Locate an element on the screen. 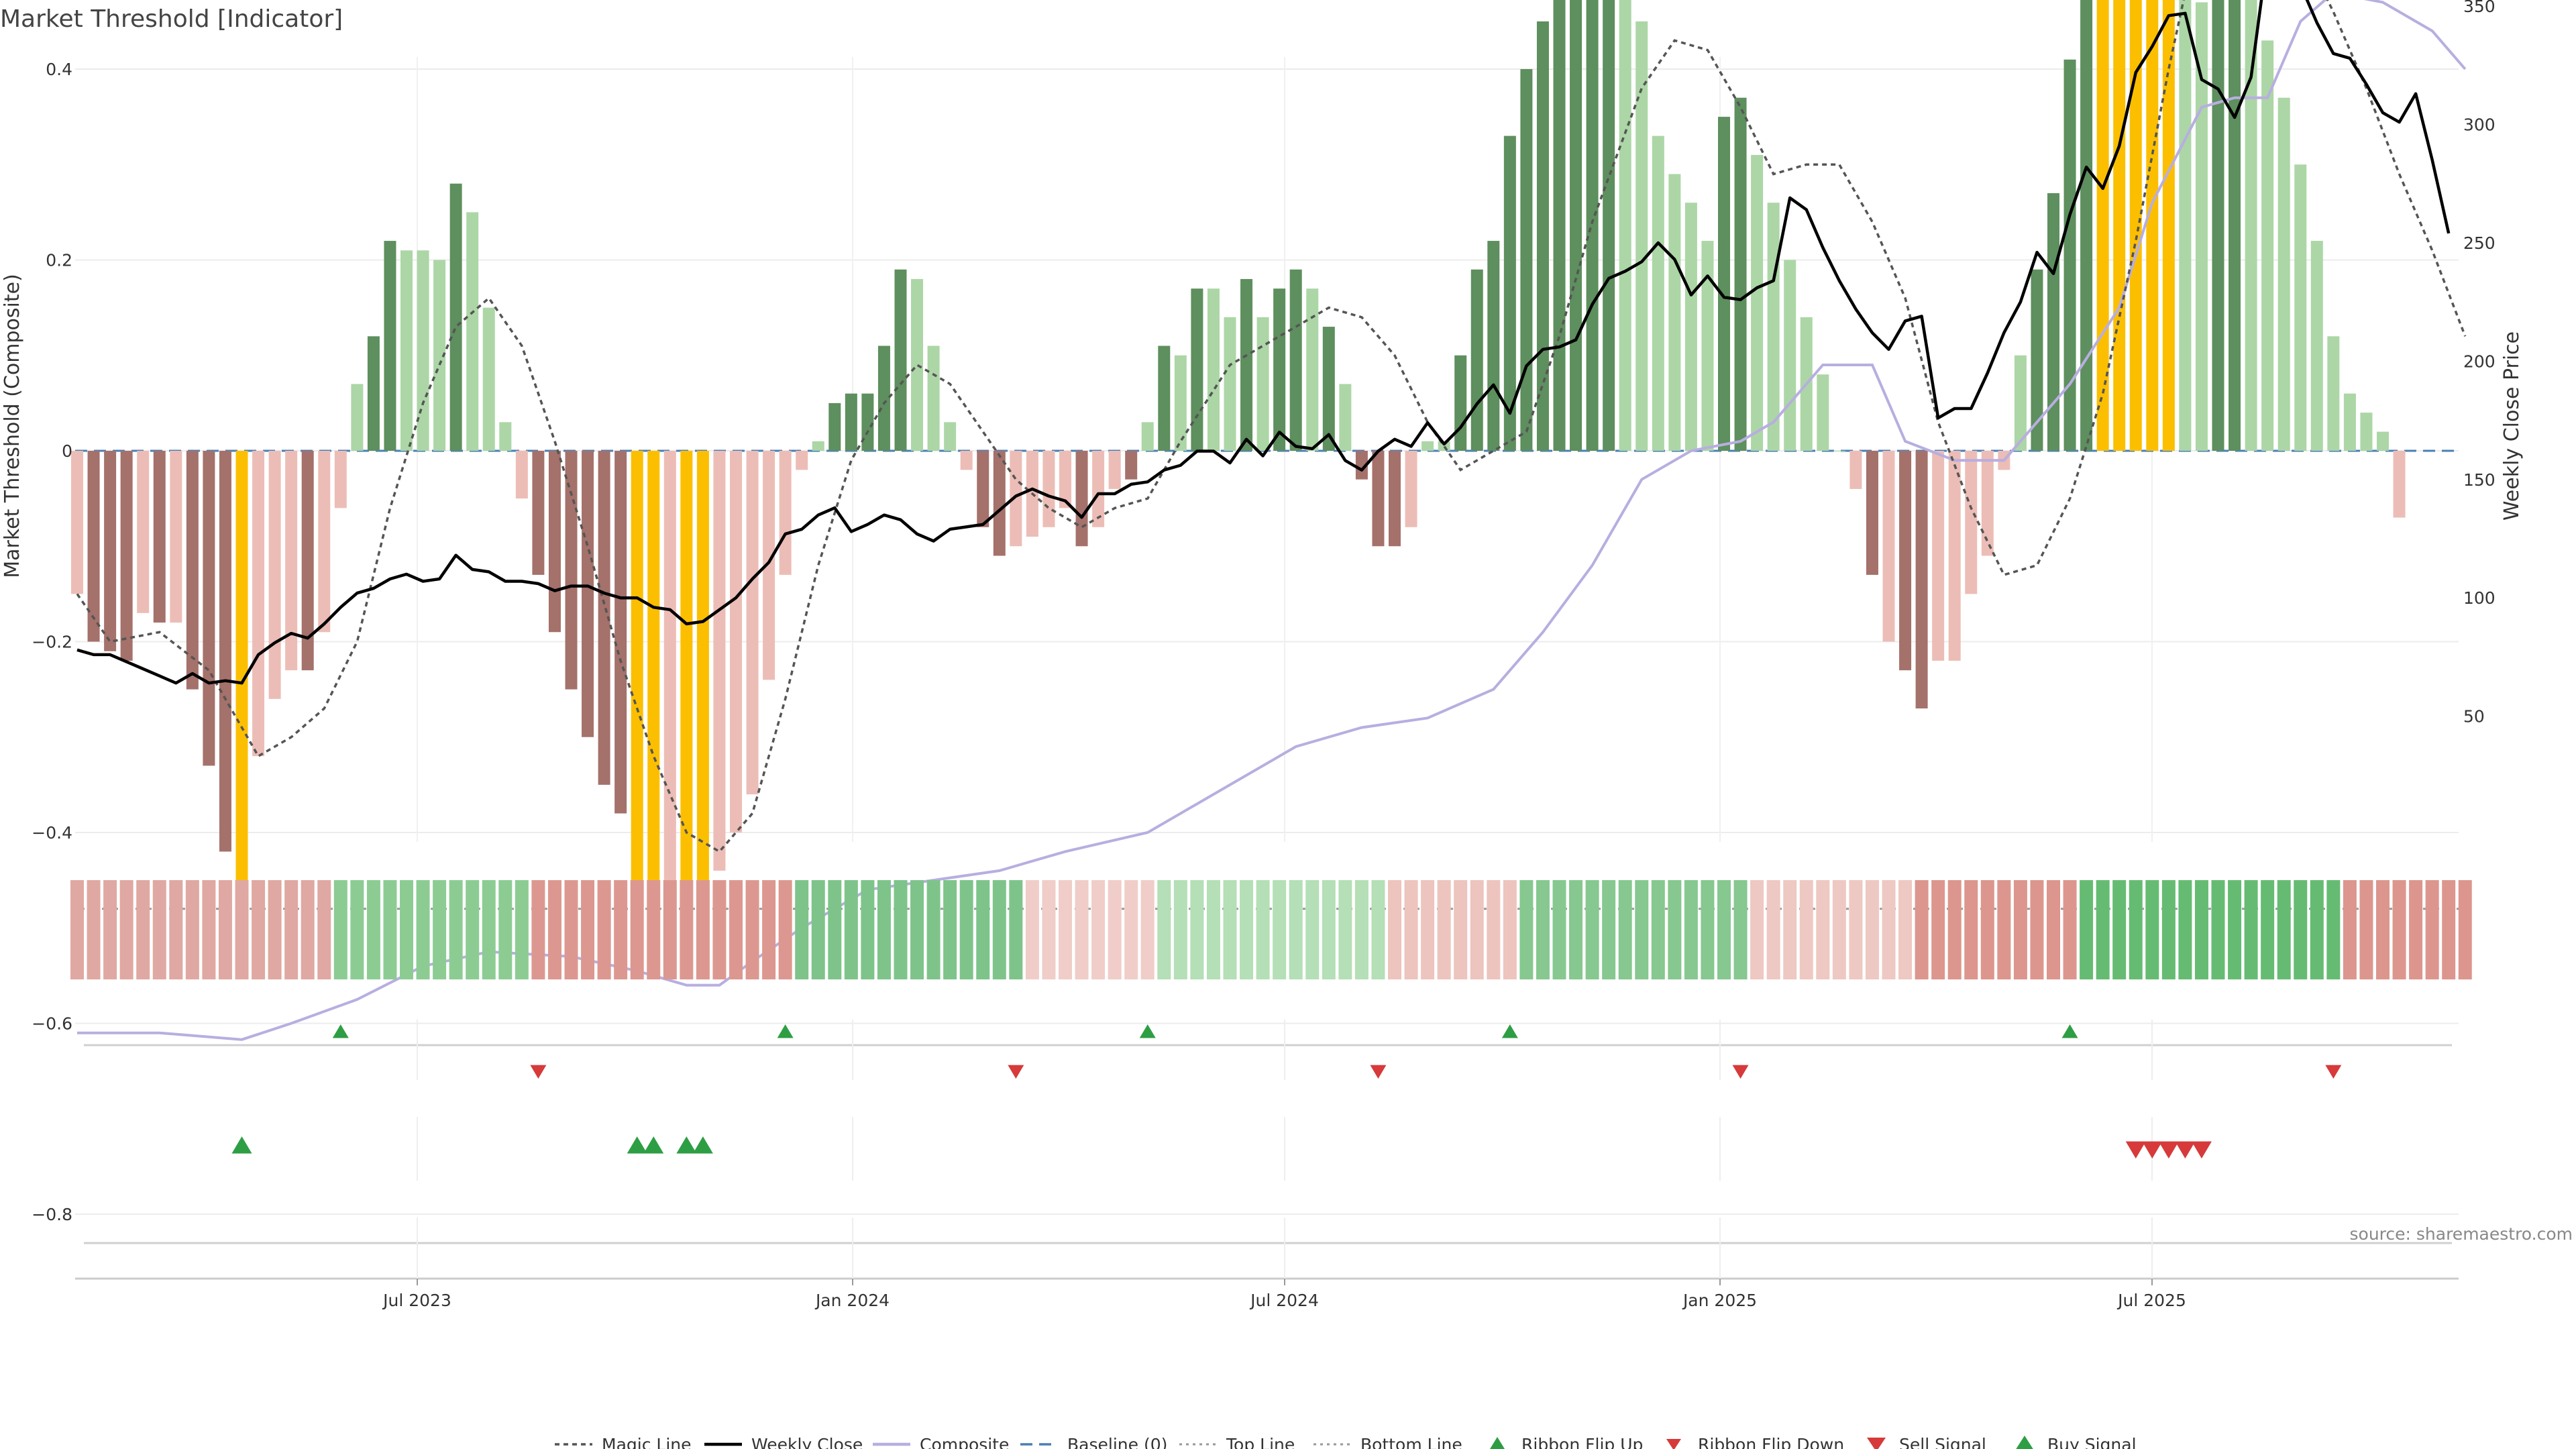 The image size is (2576, 1449). x-tick-label: Jan 2025 is located at coordinates (1719, 1300).